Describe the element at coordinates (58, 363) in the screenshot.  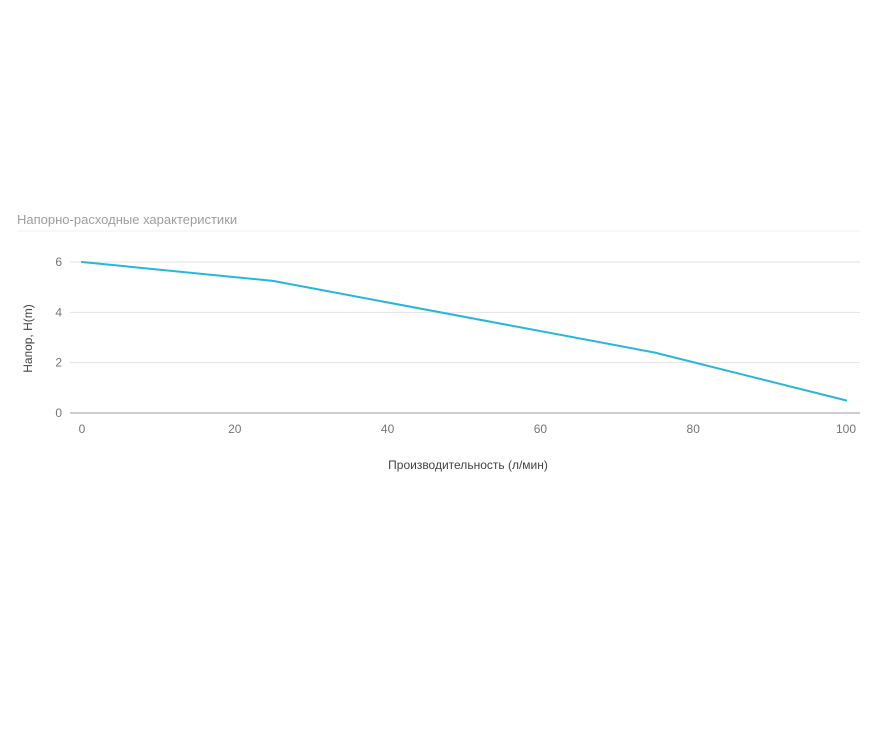
I see `y-tick-label: 2` at that location.